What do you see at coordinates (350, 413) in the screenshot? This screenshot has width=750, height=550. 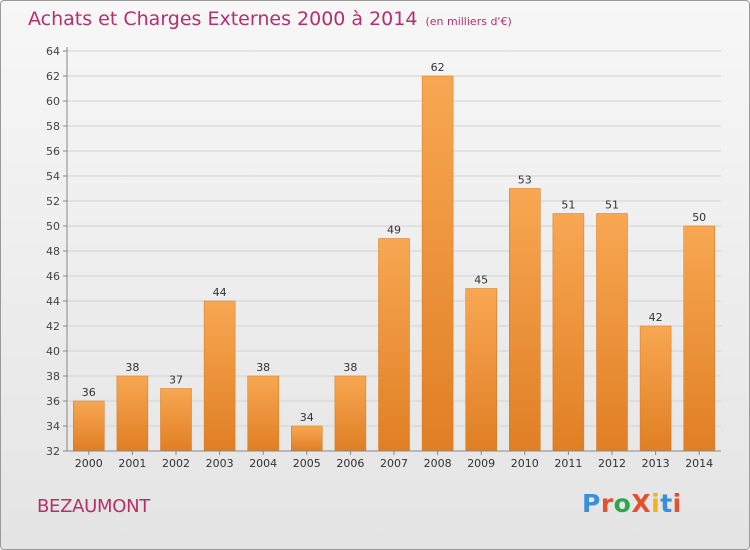 I see `bar-2006` at bounding box center [350, 413].